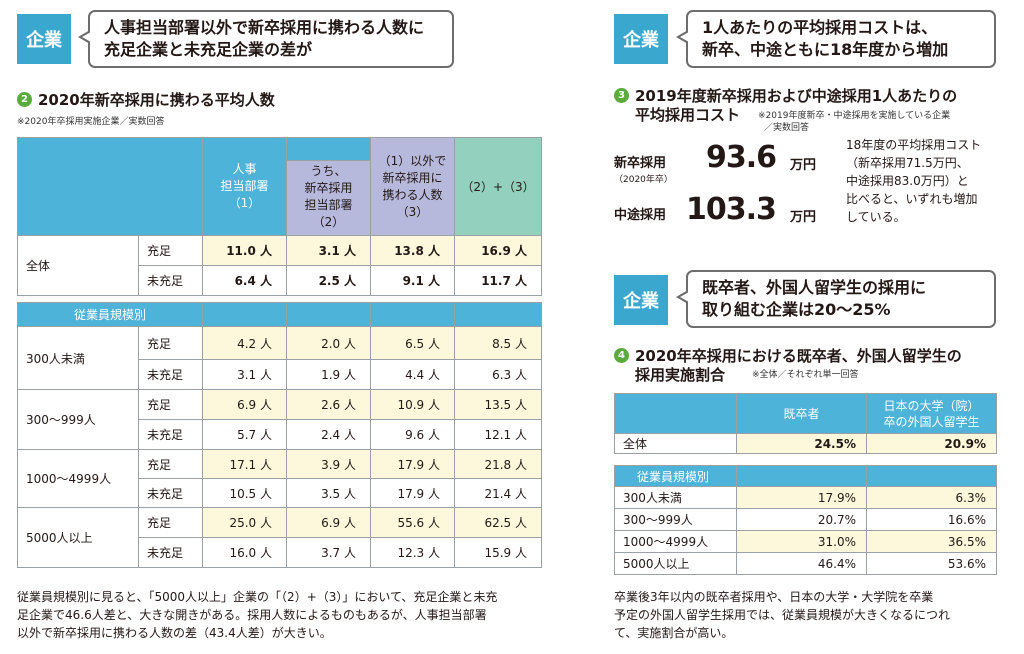 The width and height of the screenshot is (1024, 654). Describe the element at coordinates (787, 128) in the screenshot. I see `note-line: ／実数回答` at that location.